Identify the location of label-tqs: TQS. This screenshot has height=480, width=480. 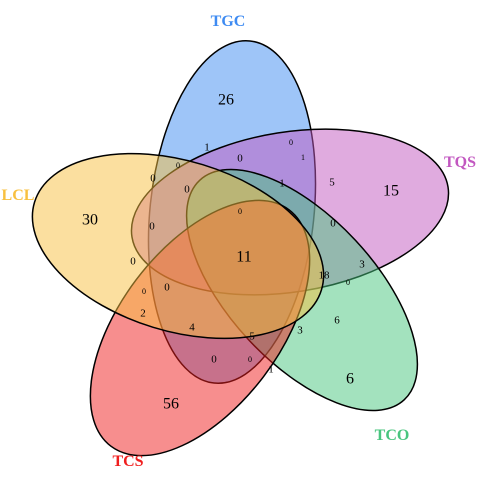
(460, 162).